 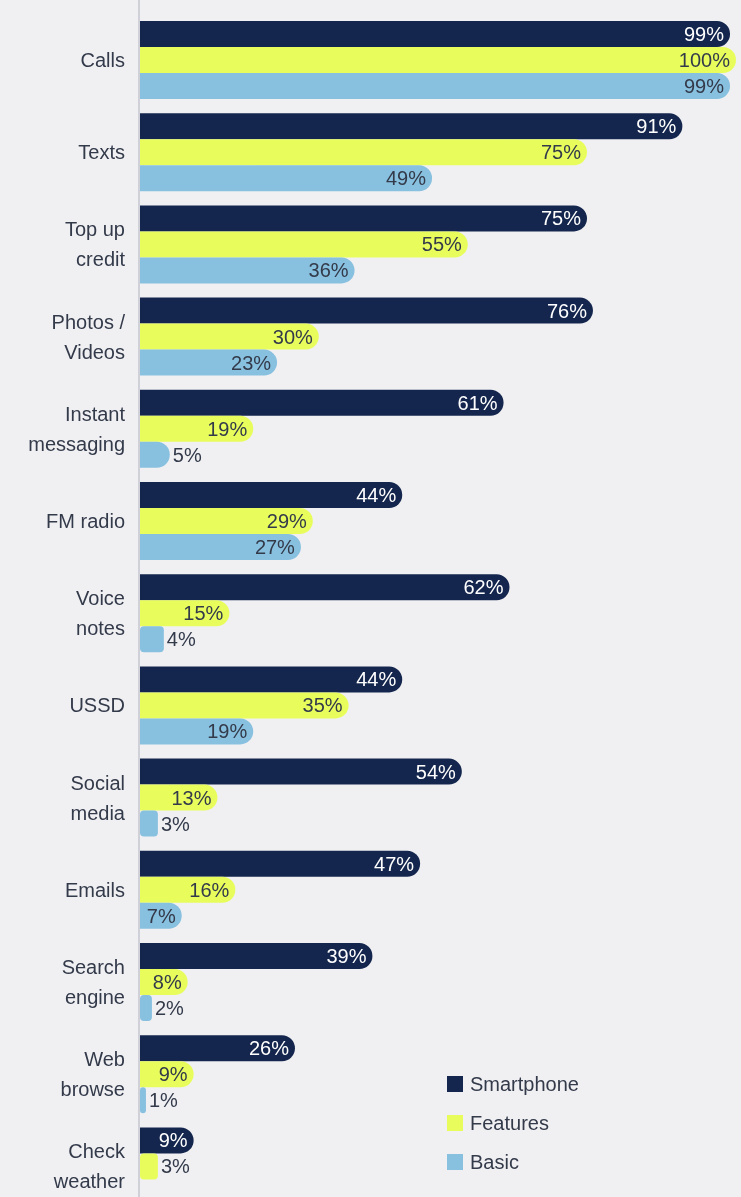 What do you see at coordinates (567, 310) in the screenshot?
I see `data-label: 76%` at bounding box center [567, 310].